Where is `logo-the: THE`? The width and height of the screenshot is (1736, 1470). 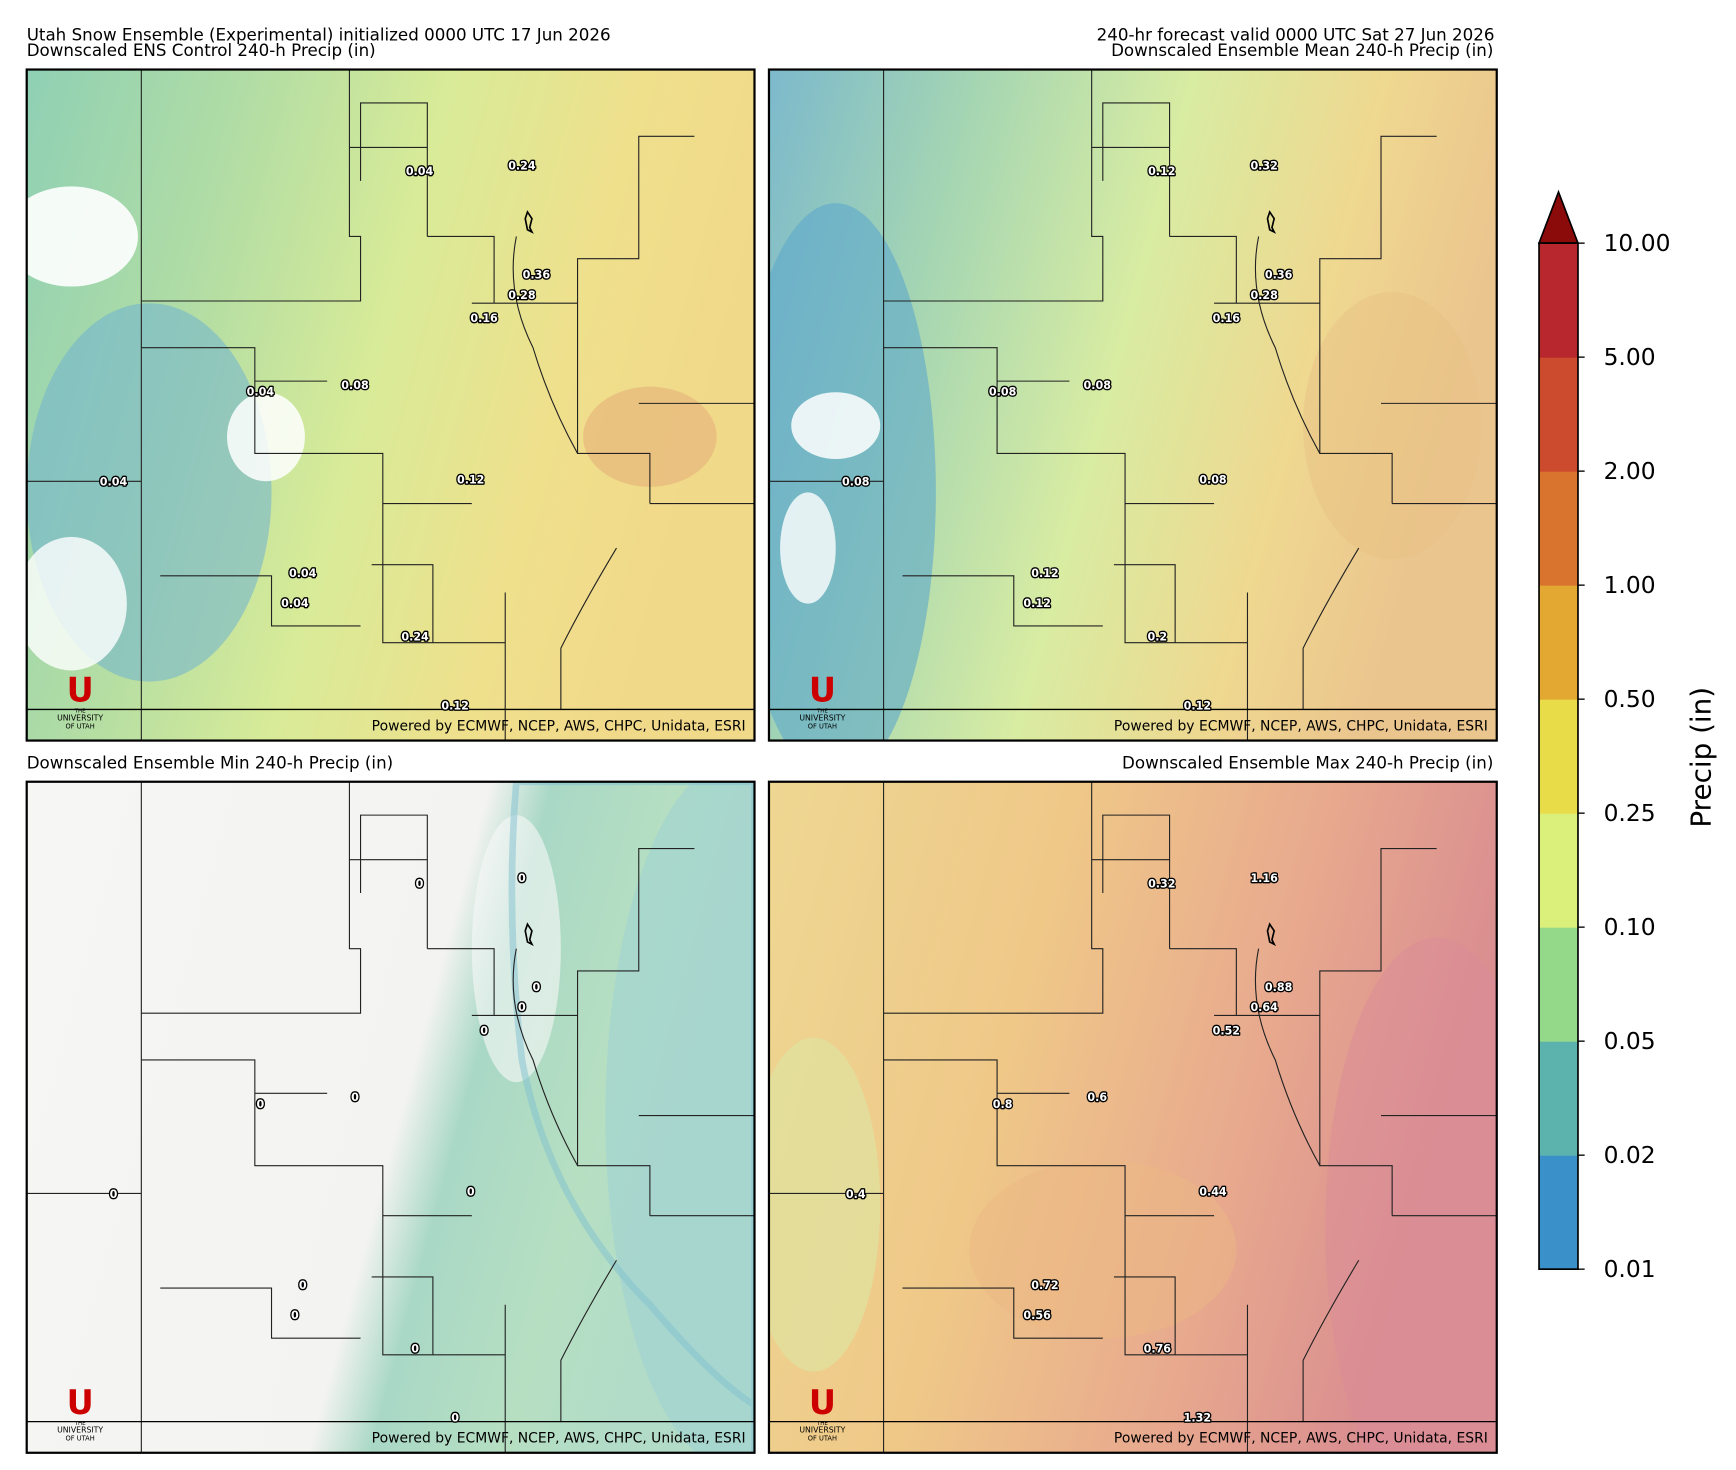
logo-the: THE is located at coordinates (80, 712).